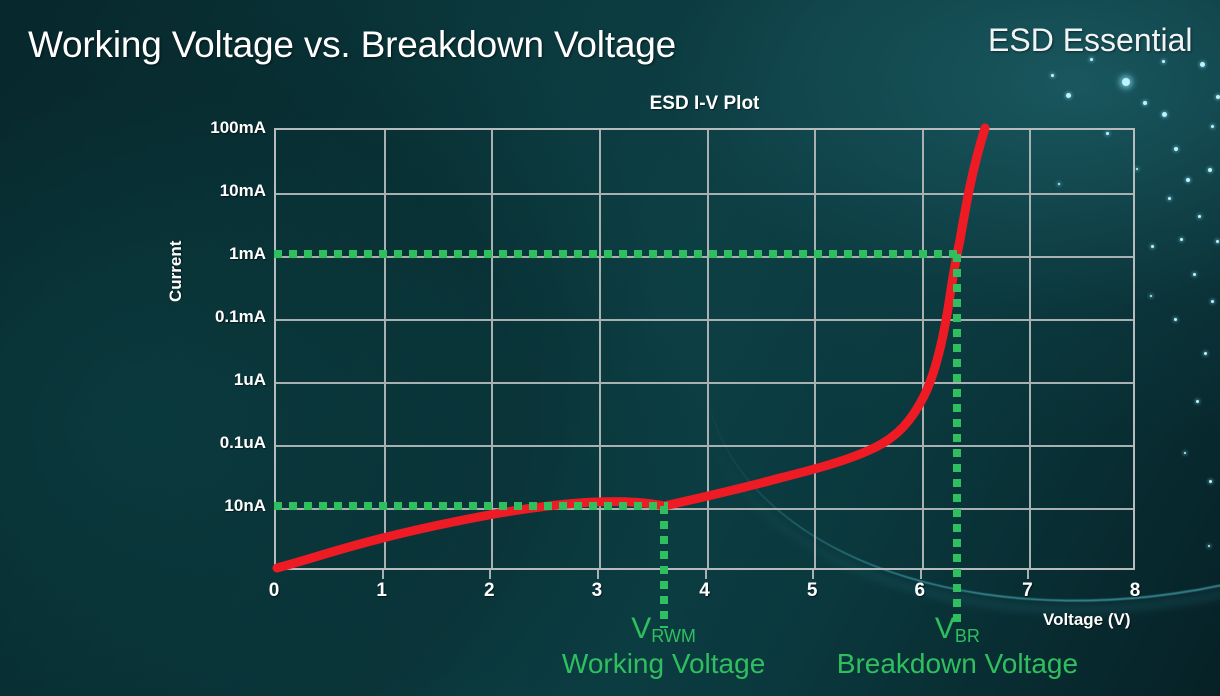 This screenshot has height=696, width=1220. I want to click on breakdown-voltage-symbol: VBR, so click(957, 629).